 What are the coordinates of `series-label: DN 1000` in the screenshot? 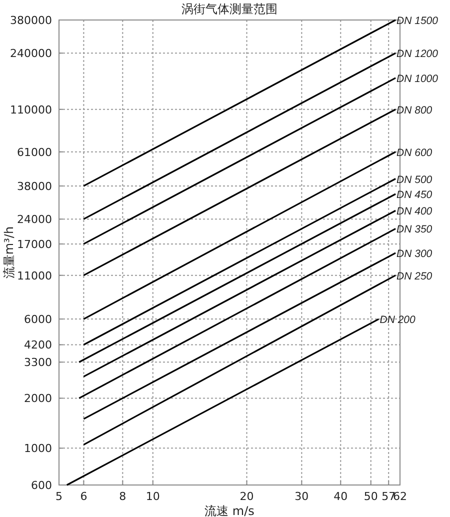 It's located at (417, 78).